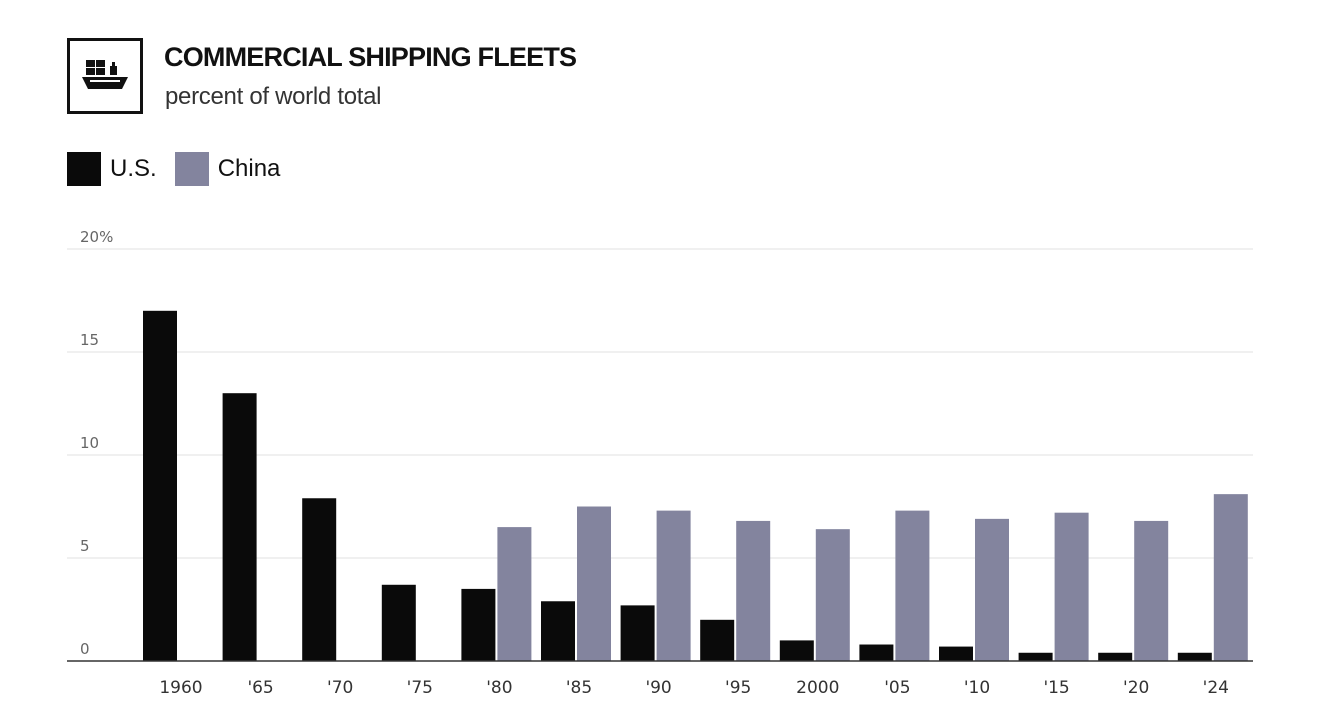 Image resolution: width=1328 pixels, height=723 pixels. What do you see at coordinates (84, 169) in the screenshot?
I see `legend-swatch-us` at bounding box center [84, 169].